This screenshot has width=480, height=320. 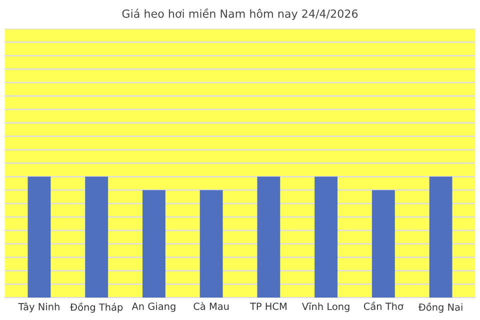 What do you see at coordinates (440, 307) in the screenshot?
I see `x-tick-label: Đồng Nai` at bounding box center [440, 307].